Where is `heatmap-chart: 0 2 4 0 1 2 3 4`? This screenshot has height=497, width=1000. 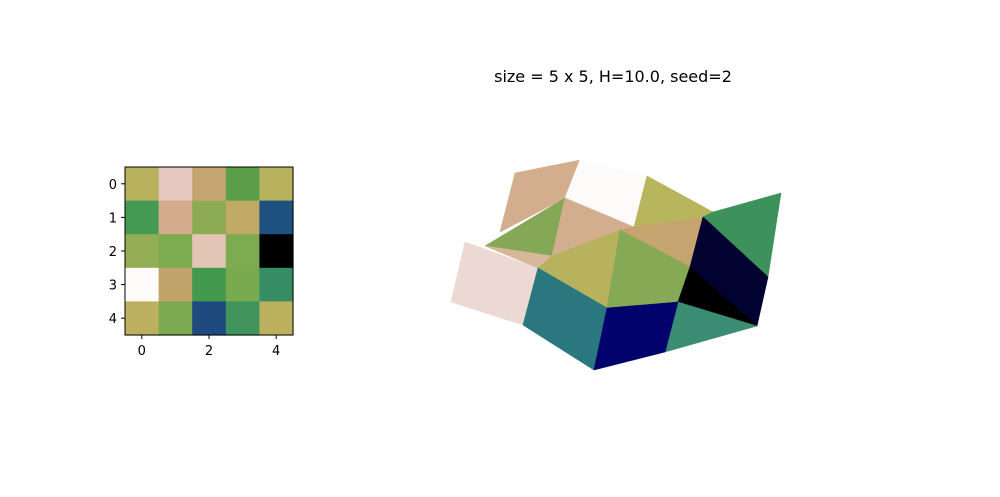 heatmap-chart: 0 2 4 0 1 2 3 4 is located at coordinates (201, 262).